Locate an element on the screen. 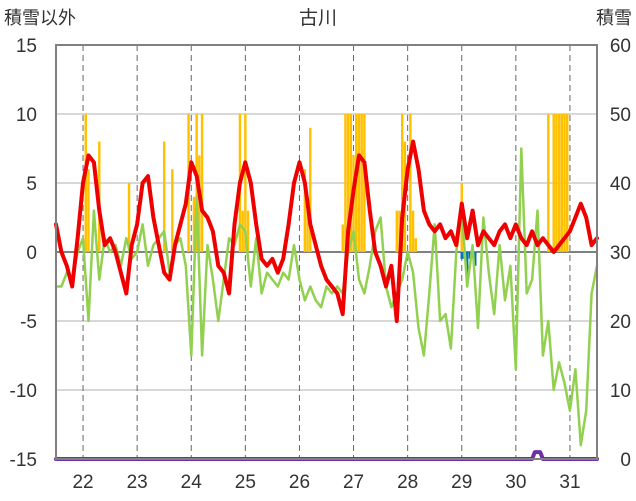 The height and width of the screenshot is (501, 636). x-tick-label: 23 is located at coordinates (137, 482).